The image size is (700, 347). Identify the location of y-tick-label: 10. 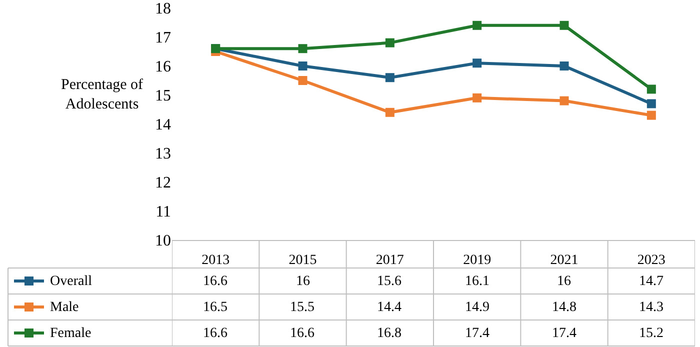
(163, 241).